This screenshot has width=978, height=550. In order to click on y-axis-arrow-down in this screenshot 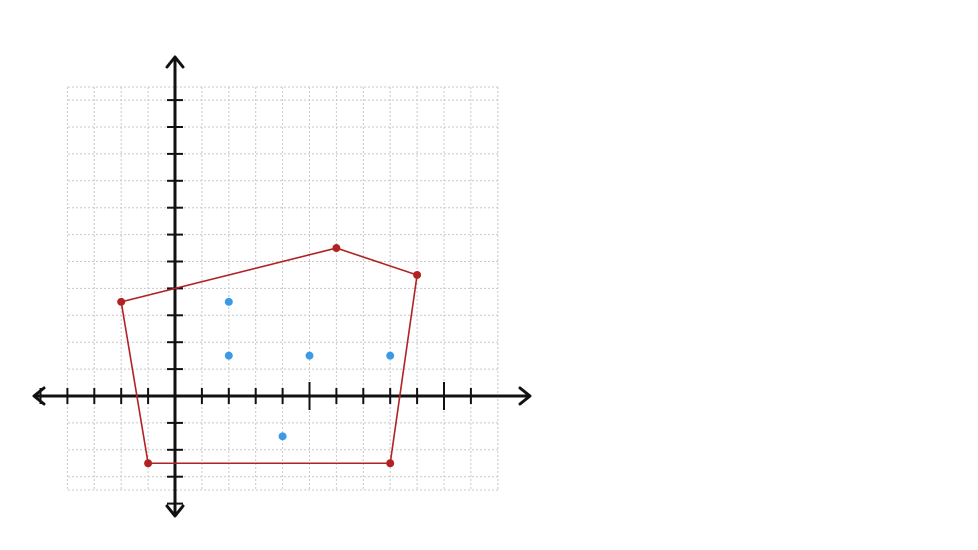, I will do `click(175, 511)`.